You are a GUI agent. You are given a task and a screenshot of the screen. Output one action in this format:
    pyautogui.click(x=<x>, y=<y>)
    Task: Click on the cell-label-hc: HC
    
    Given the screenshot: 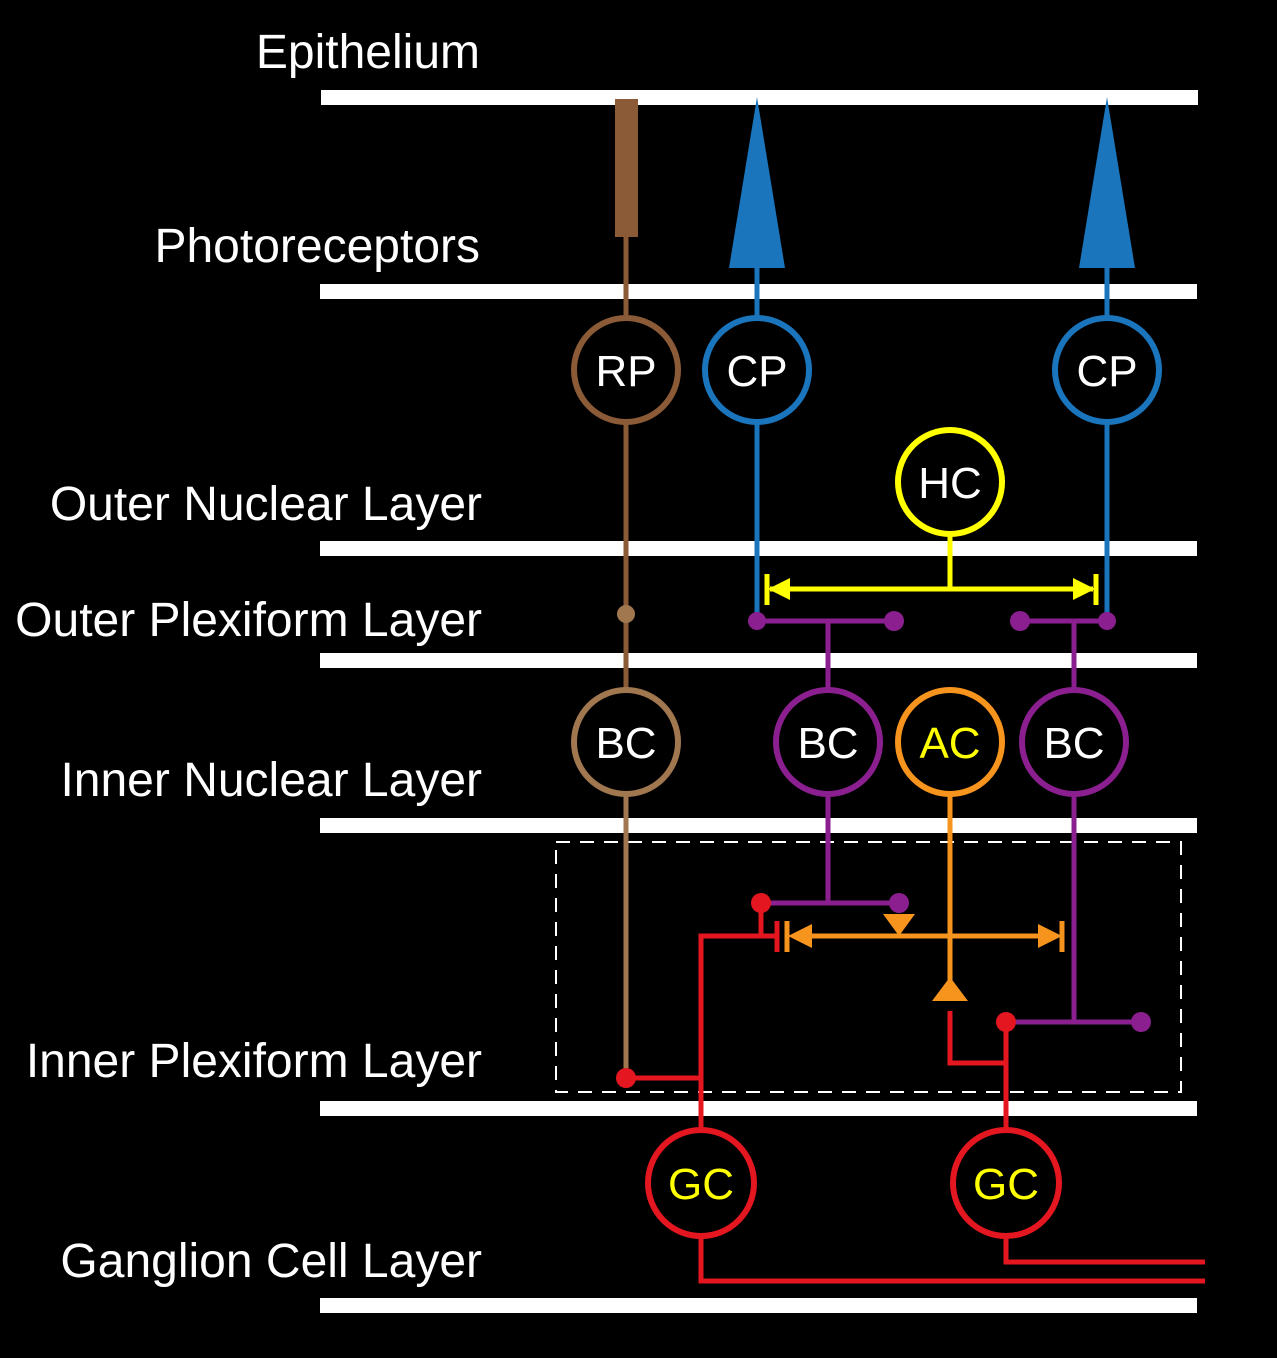 What is the action you would take?
    pyautogui.click(x=950, y=483)
    